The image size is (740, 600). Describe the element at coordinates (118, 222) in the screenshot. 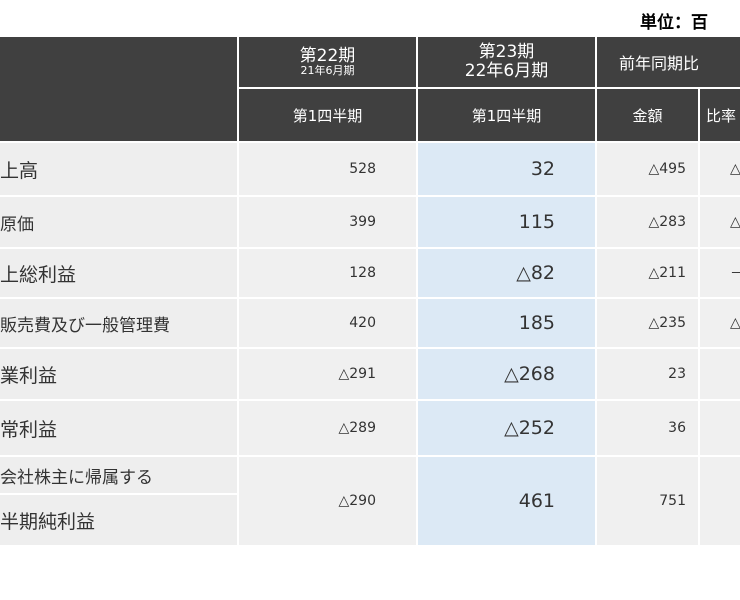

I see `row-label: 原価` at that location.